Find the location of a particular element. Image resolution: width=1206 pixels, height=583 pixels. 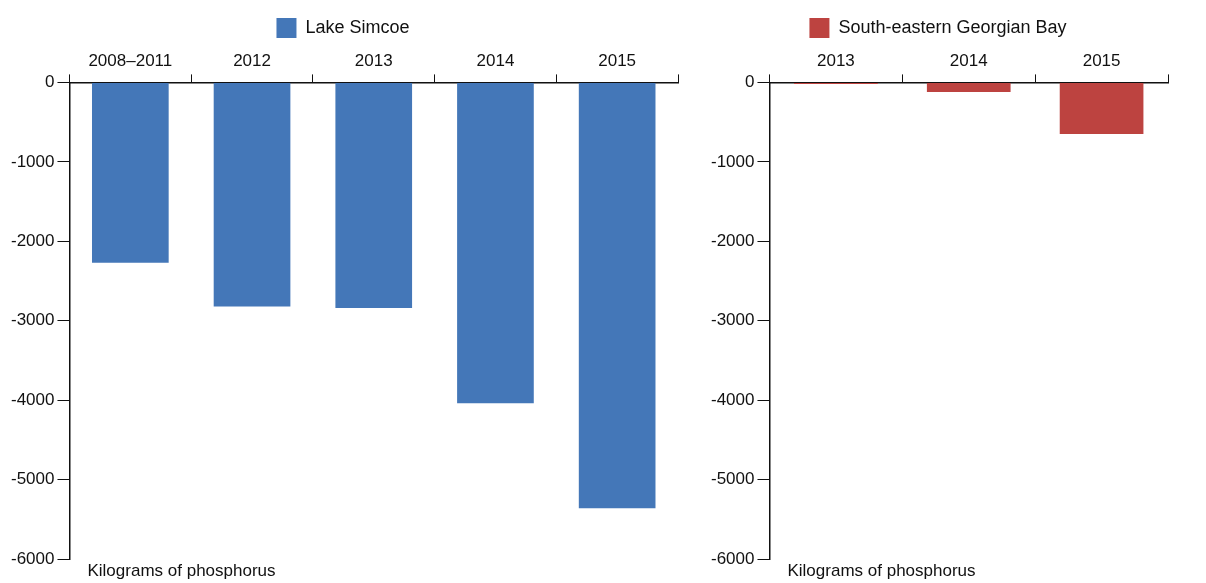

legend-label: Lake Simcoe is located at coordinates (357, 26).